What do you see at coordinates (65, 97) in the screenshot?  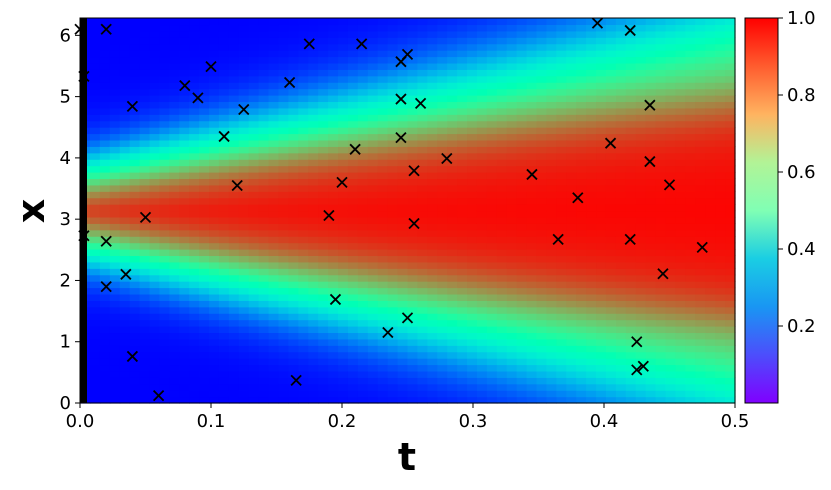 I see `y-tick-label: 5` at bounding box center [65, 97].